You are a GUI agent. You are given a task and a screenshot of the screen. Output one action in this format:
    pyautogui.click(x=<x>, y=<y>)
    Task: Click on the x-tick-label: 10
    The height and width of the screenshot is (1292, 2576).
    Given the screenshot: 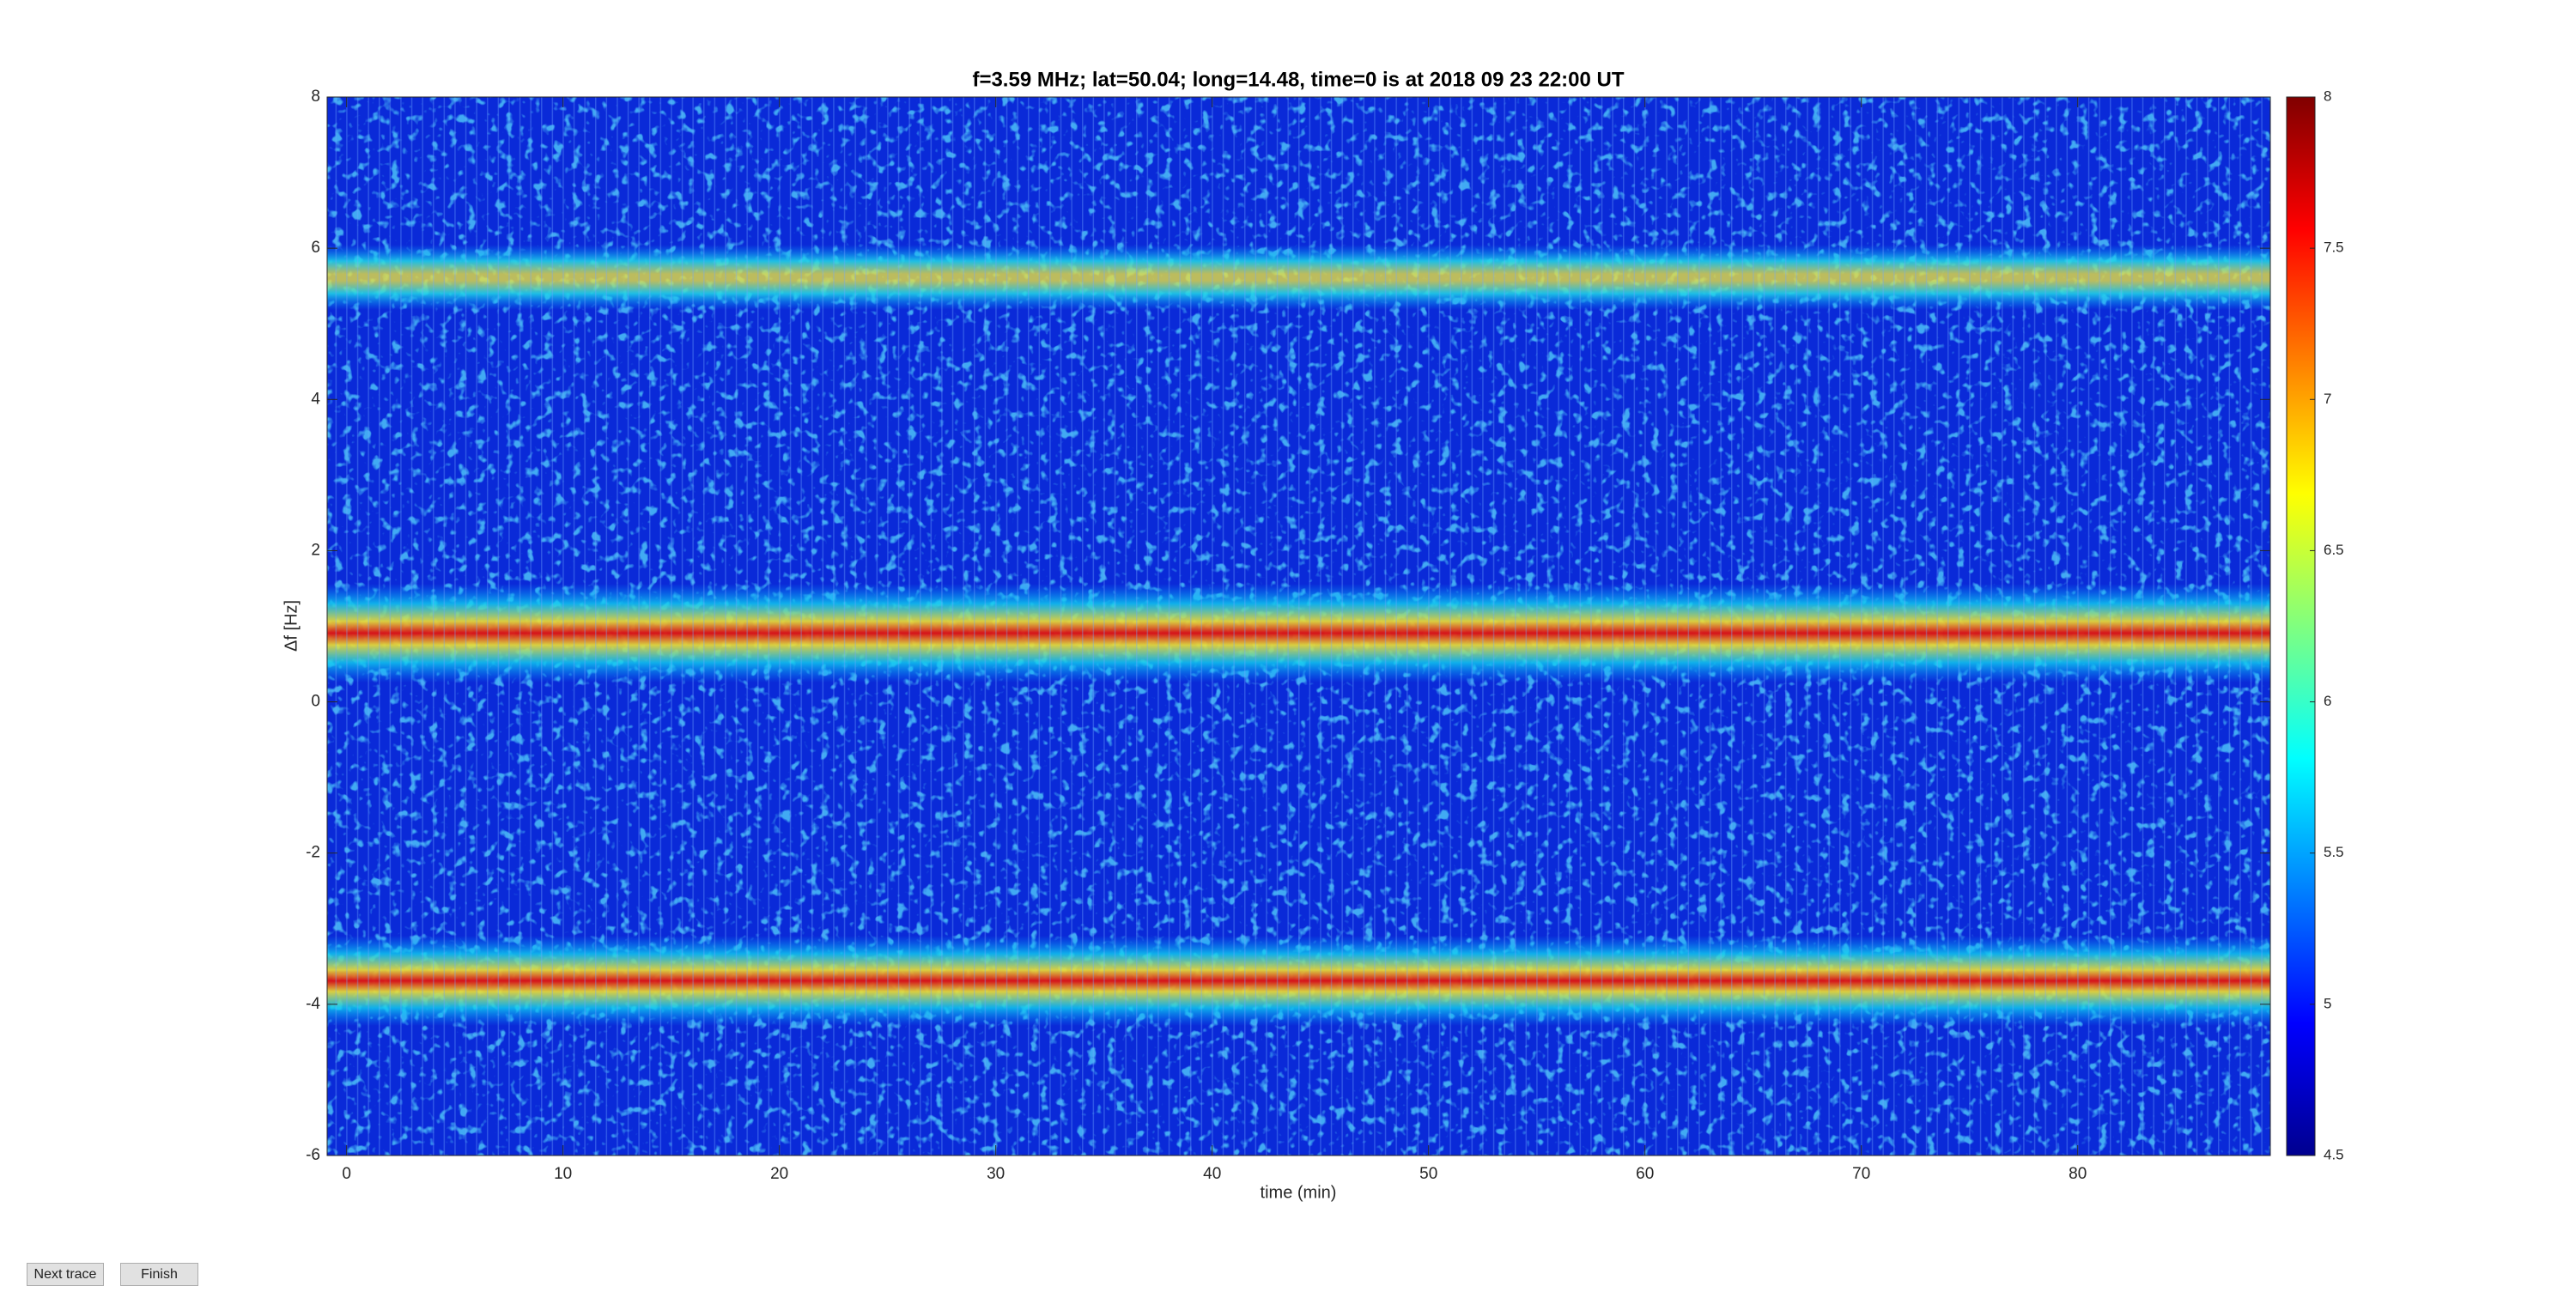 What is the action you would take?
    pyautogui.click(x=563, y=1174)
    